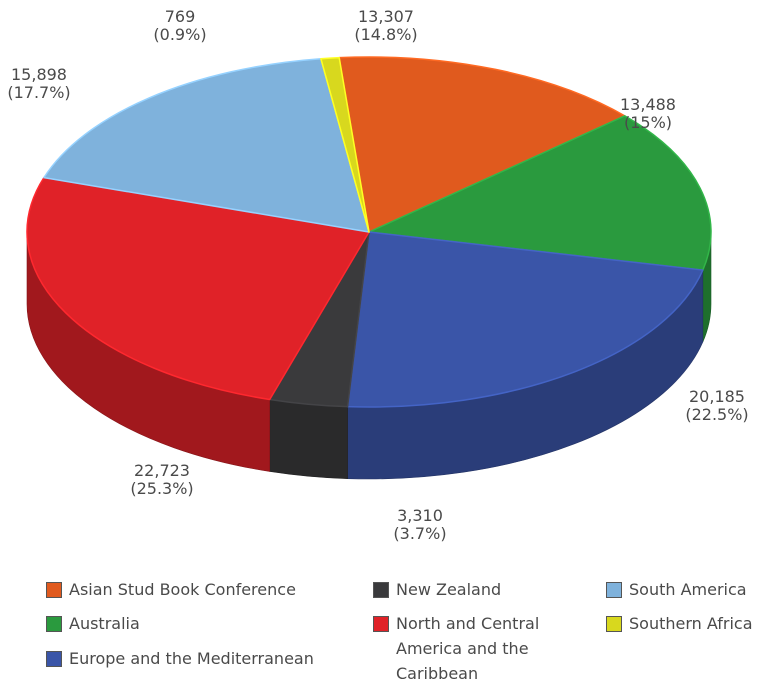 Image resolution: width=764 pixels, height=689 pixels. I want to click on legend-label: New Zealand, so click(449, 589).